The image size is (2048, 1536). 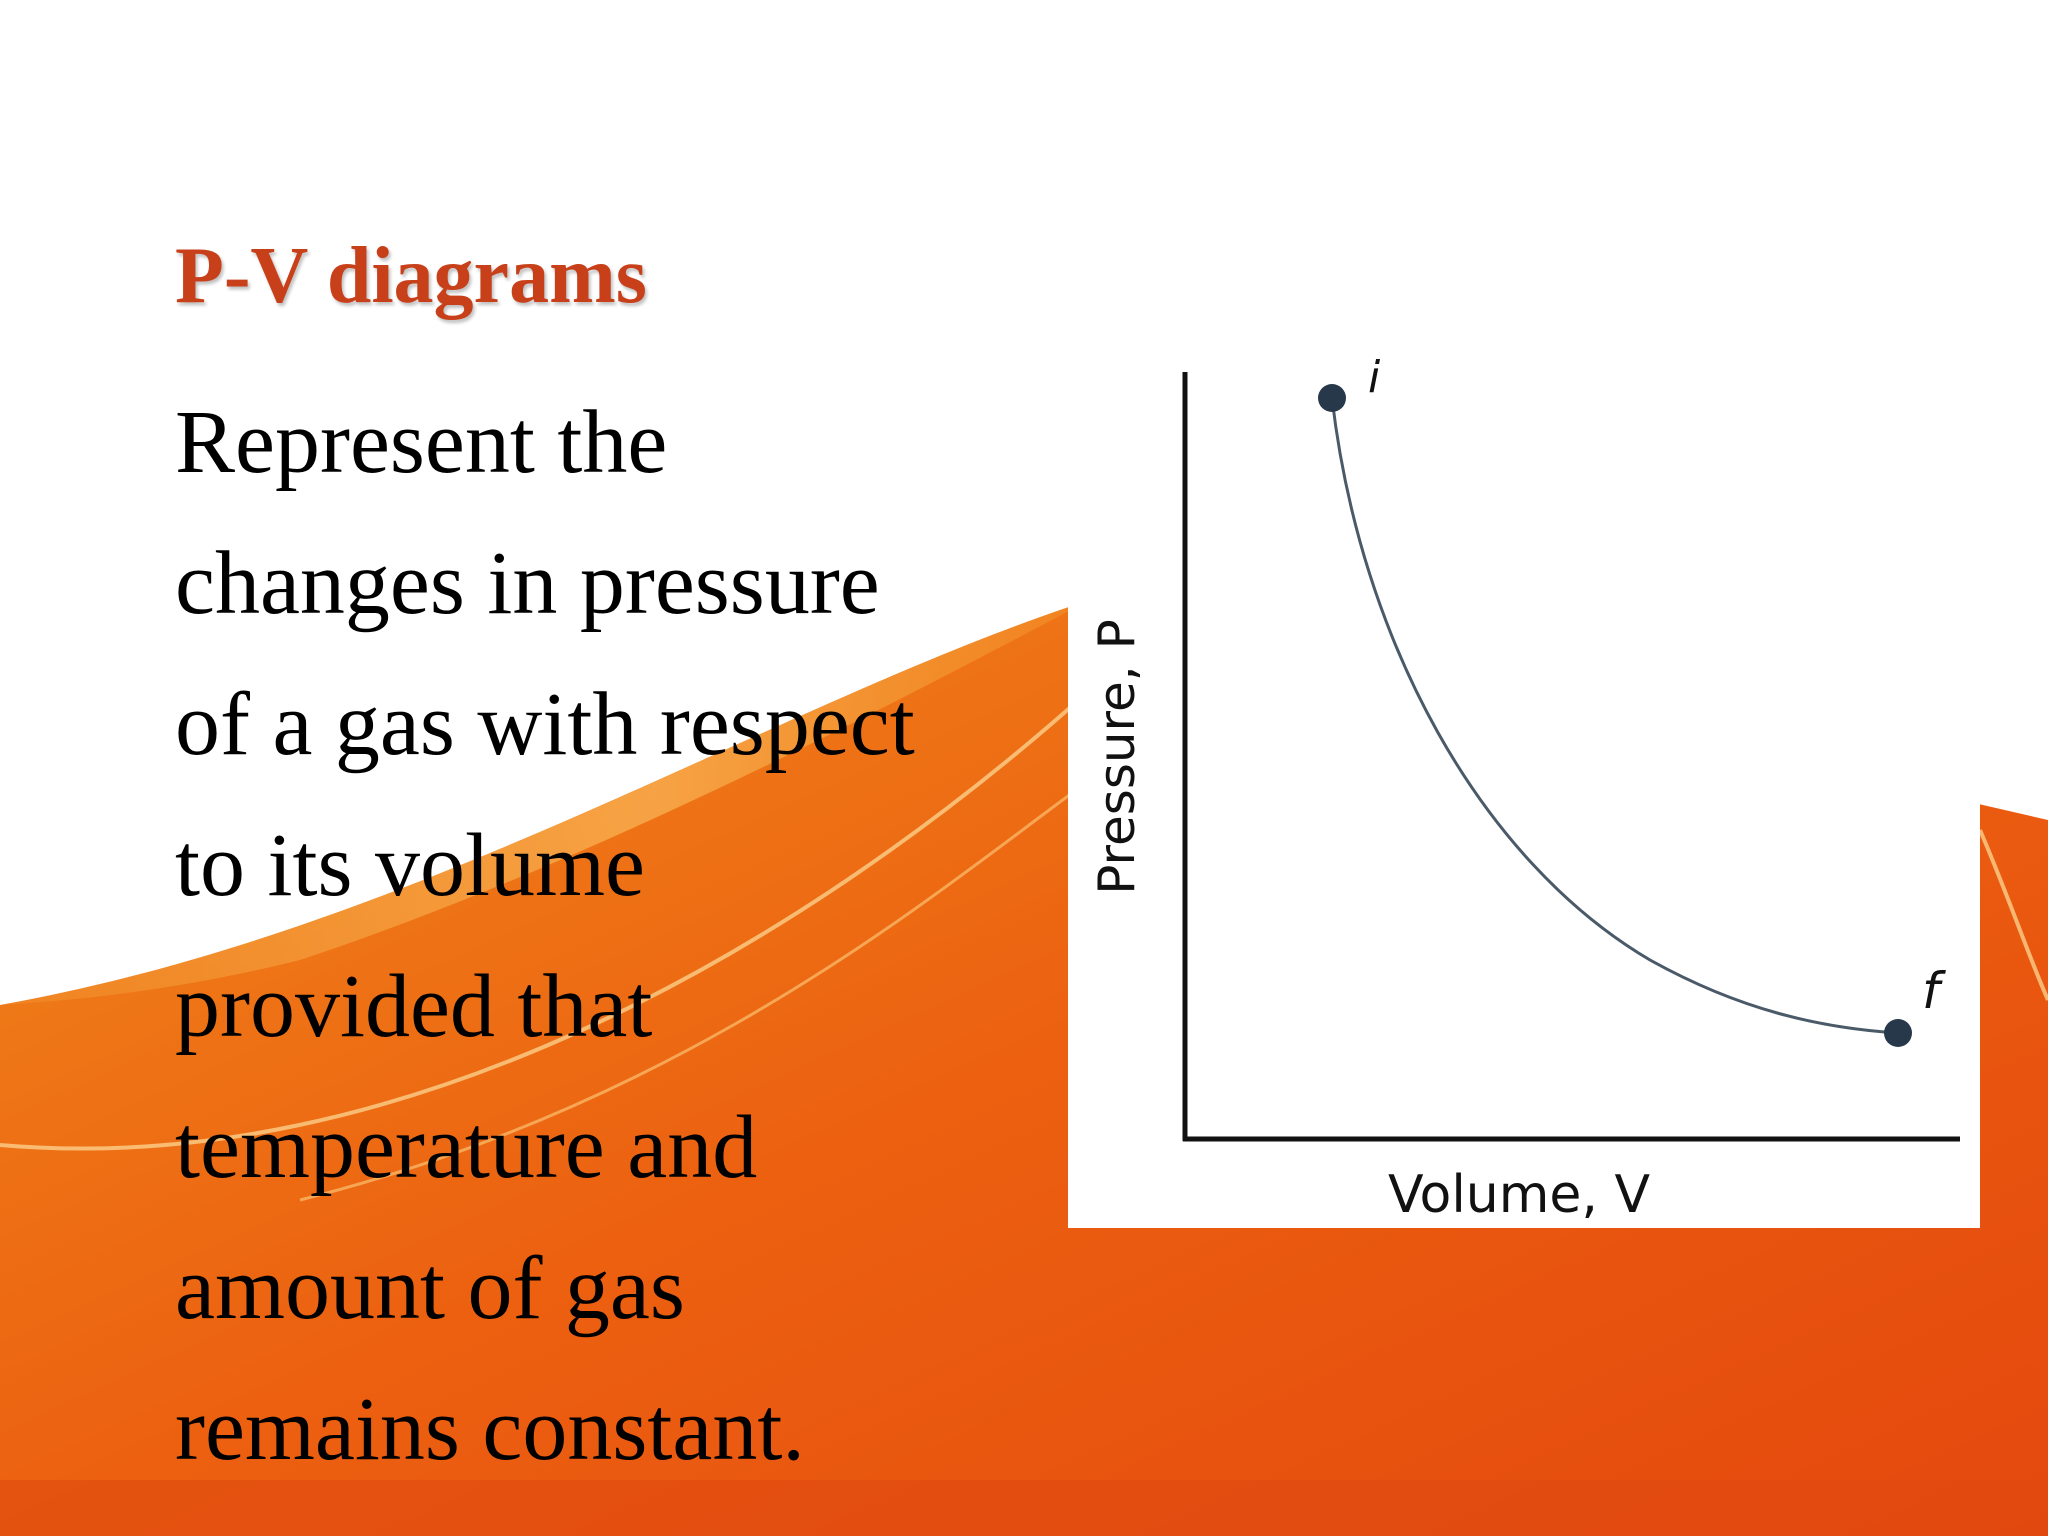 I want to click on point-label: i, so click(x=1374, y=377).